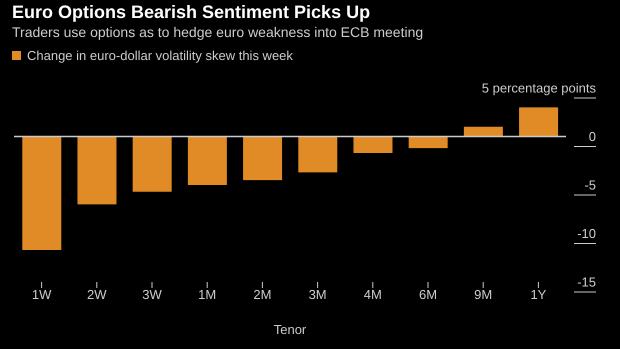 Image resolution: width=620 pixels, height=349 pixels. I want to click on y-tick-label: 5 percentage points, so click(539, 88).